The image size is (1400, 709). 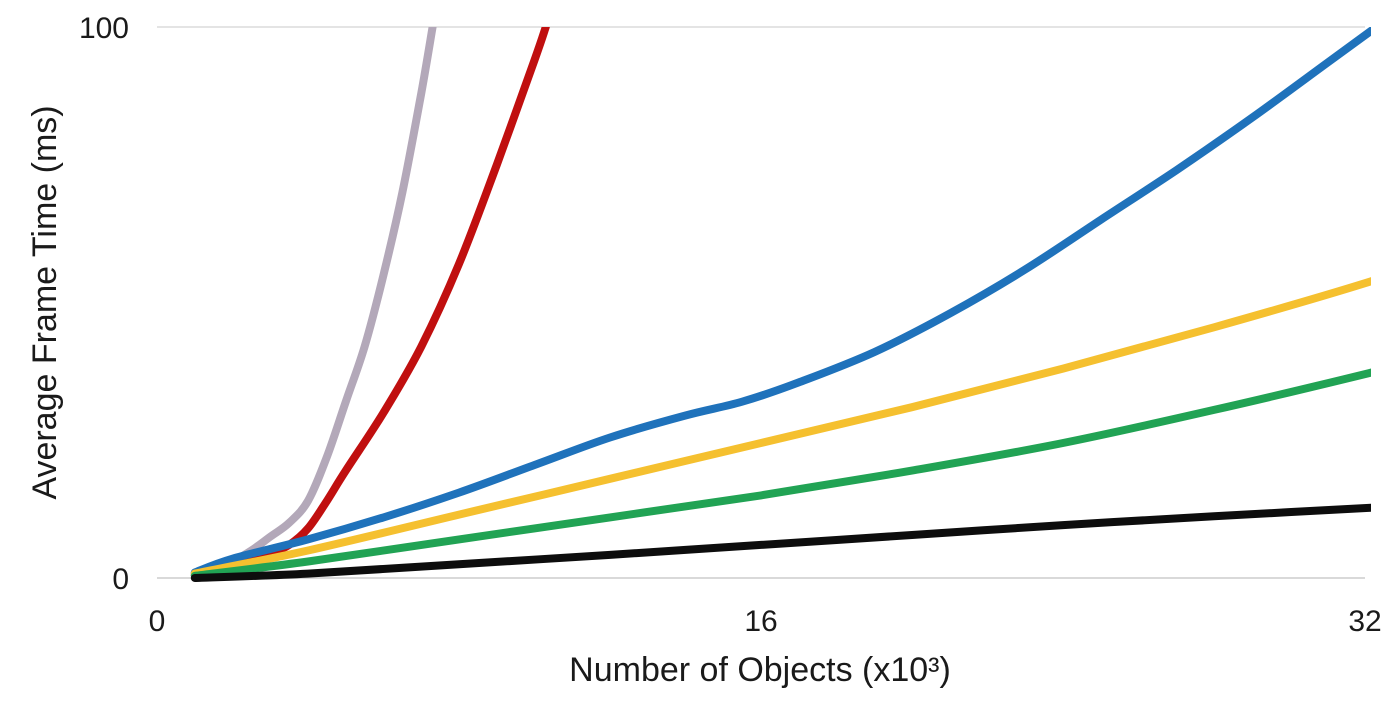 I want to click on x-tick-label: 0, so click(x=157, y=621).